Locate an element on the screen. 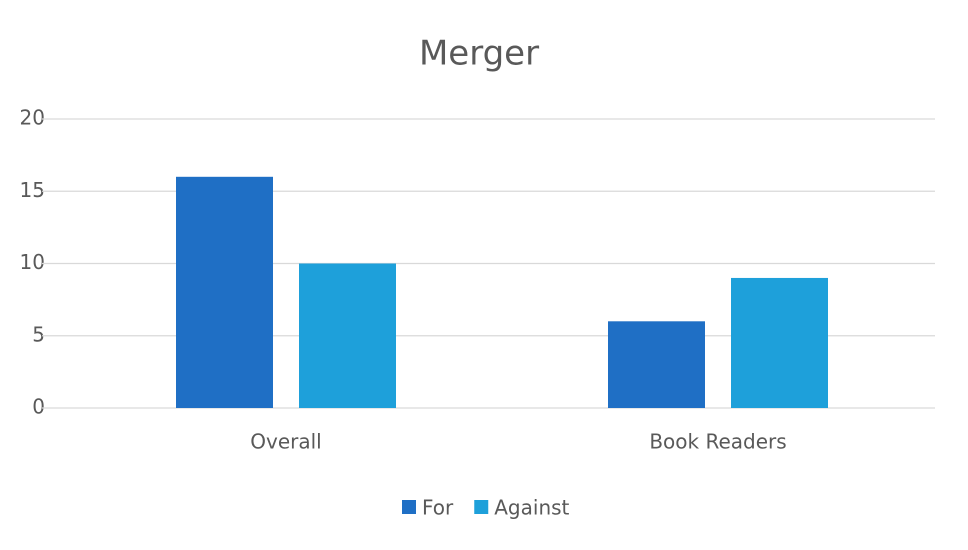 The height and width of the screenshot is (550, 968). y-tick-label: 5 is located at coordinates (38, 334).